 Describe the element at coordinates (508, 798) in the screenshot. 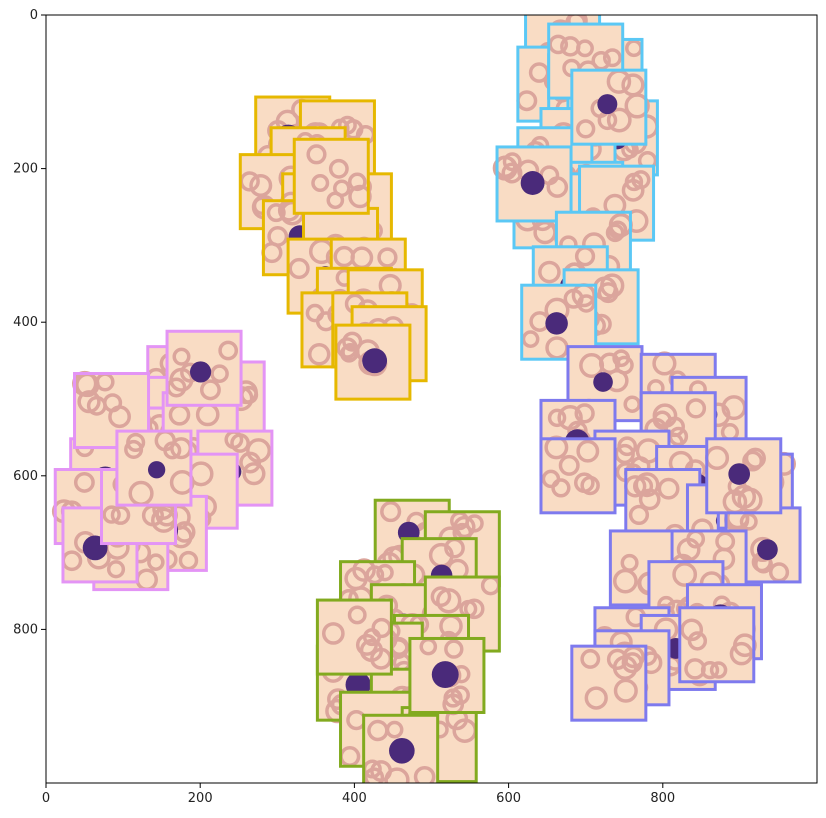

I see `x-tick-label: 600` at that location.